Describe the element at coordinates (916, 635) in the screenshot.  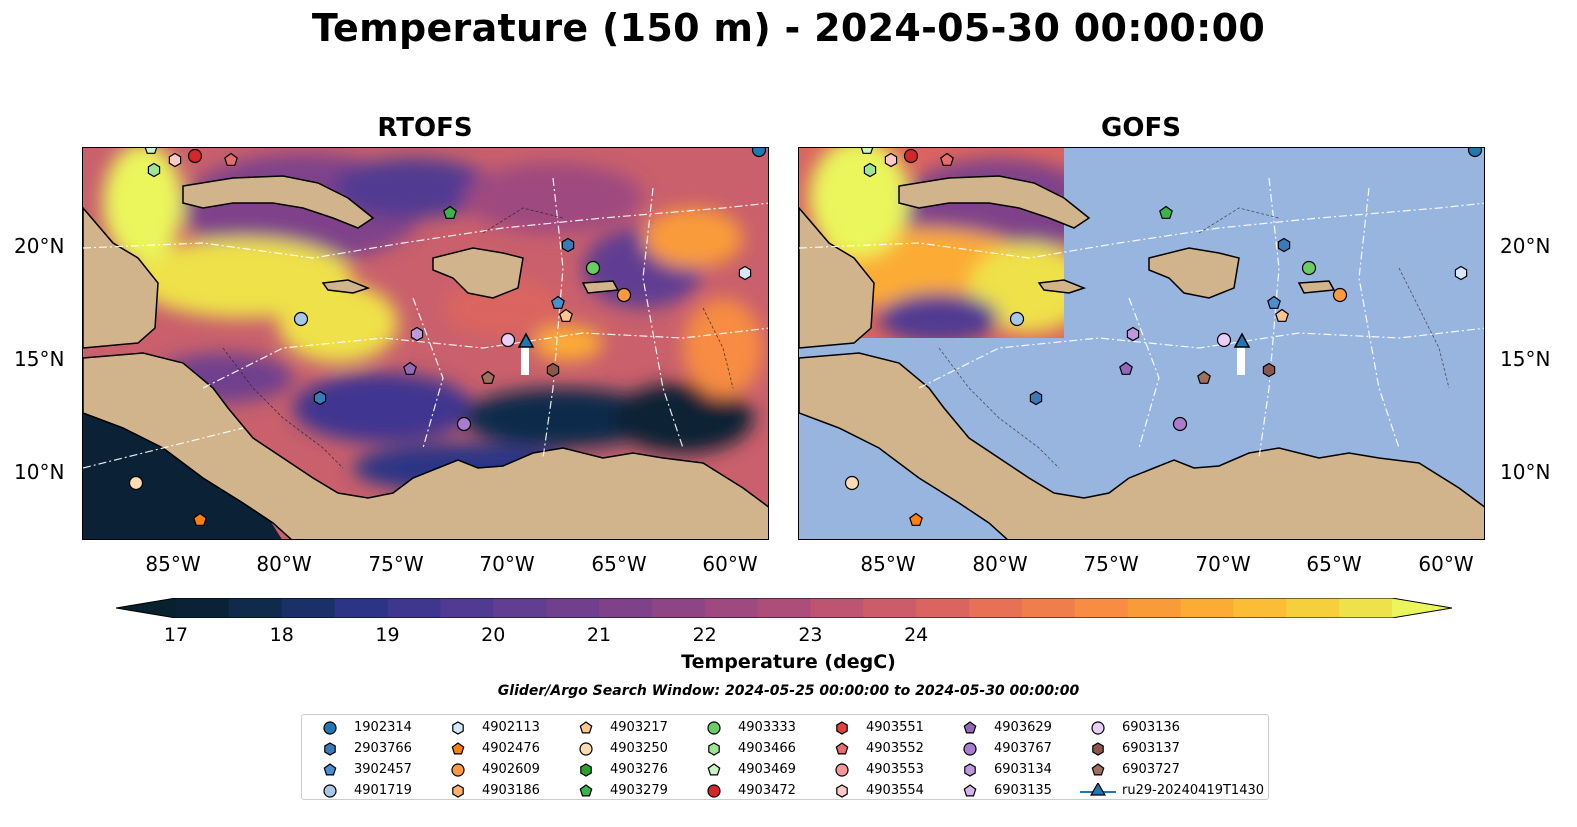
I see `colorbar-tick-label: 24` at that location.